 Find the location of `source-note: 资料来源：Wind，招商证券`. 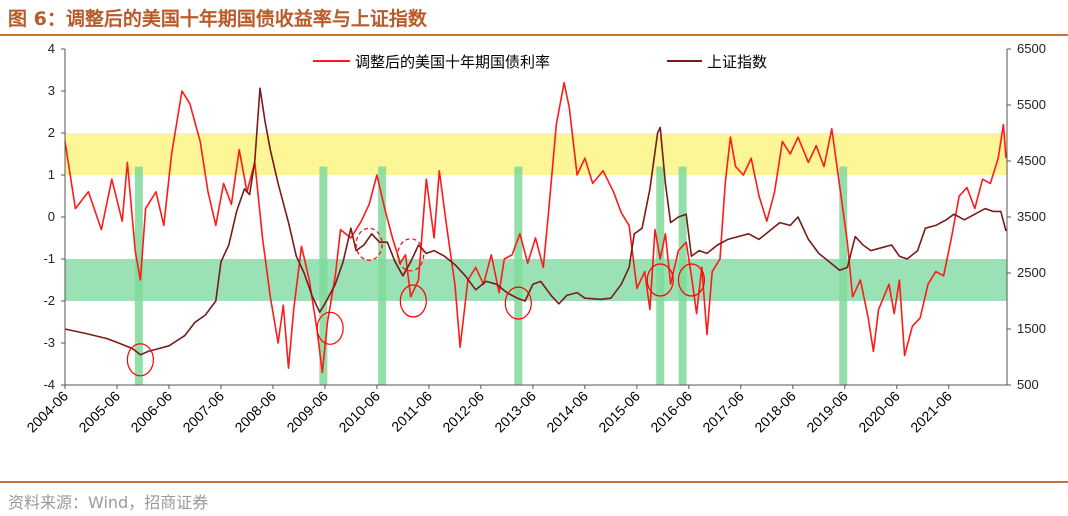

source-note: 资料来源：Wind，招商证券 is located at coordinates (108, 502).